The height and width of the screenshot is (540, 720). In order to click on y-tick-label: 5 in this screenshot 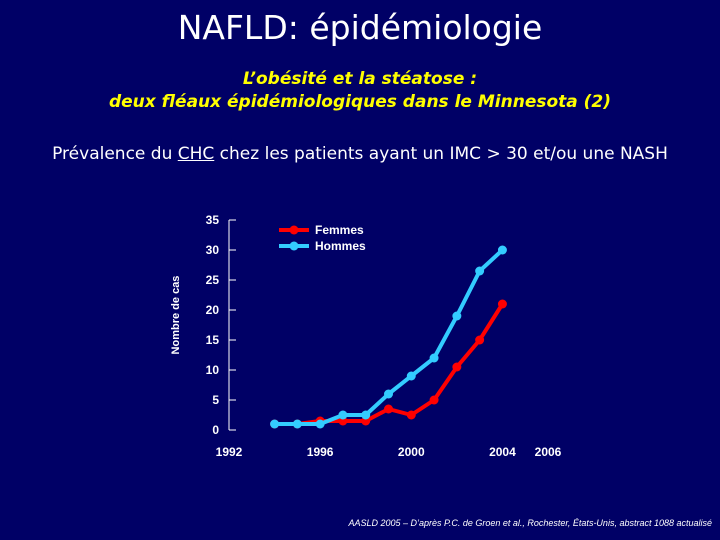, I will do `click(215, 400)`.